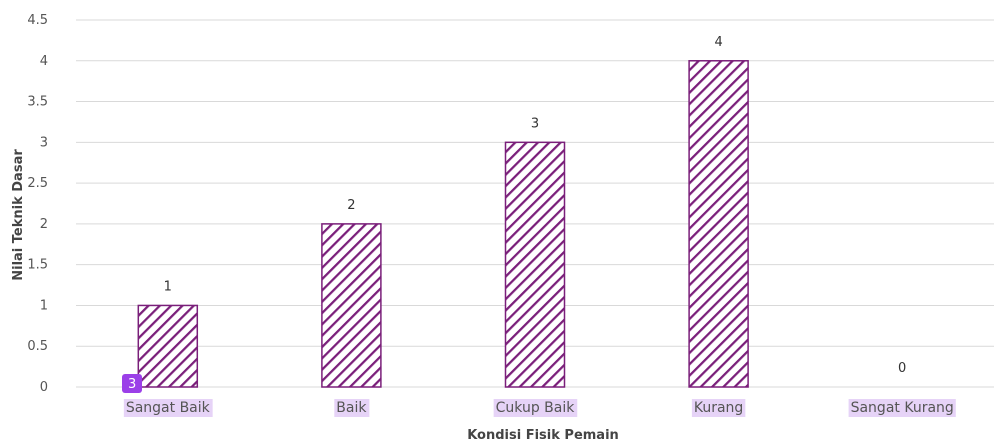  What do you see at coordinates (37, 20) in the screenshot?
I see `y-tick-label: 4.5` at bounding box center [37, 20].